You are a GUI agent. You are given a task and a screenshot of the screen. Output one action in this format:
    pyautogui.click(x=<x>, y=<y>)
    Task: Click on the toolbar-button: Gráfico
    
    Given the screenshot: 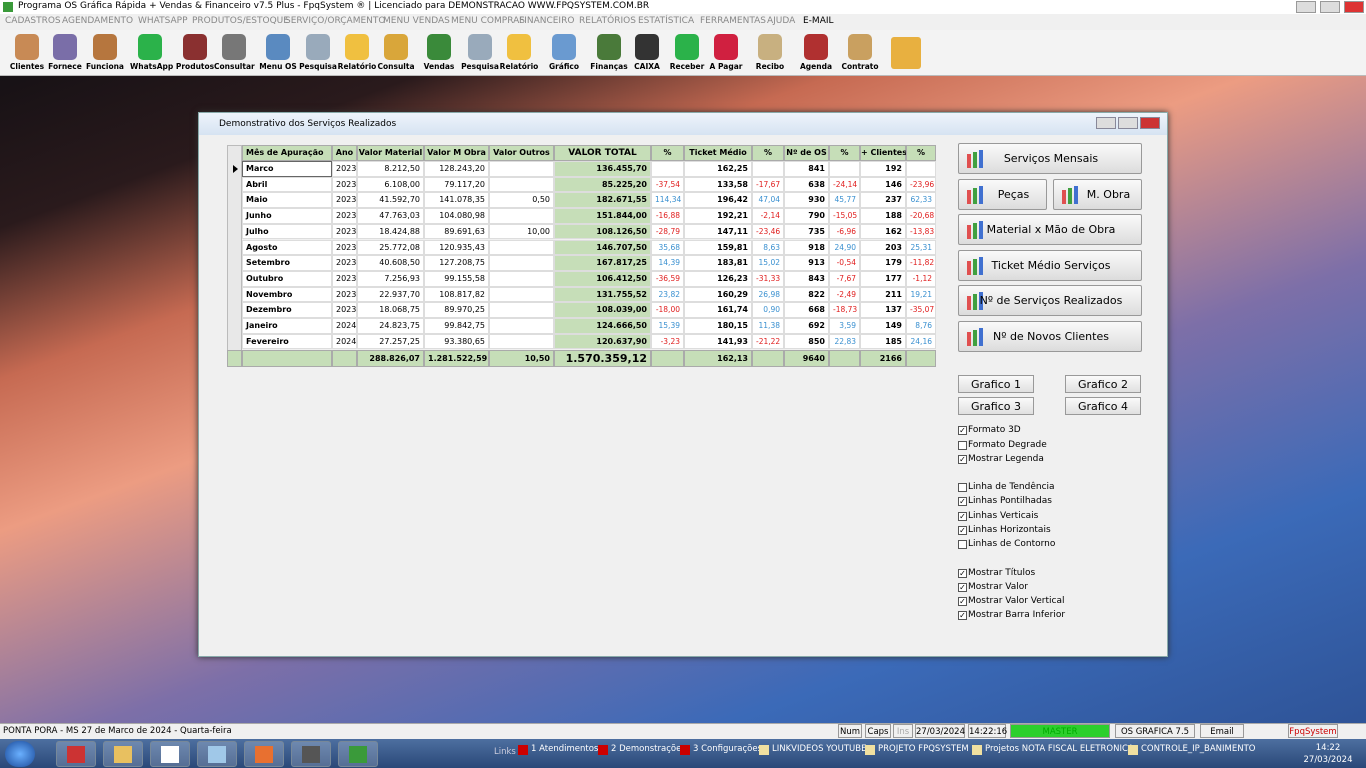 What is the action you would take?
    pyautogui.click(x=564, y=53)
    